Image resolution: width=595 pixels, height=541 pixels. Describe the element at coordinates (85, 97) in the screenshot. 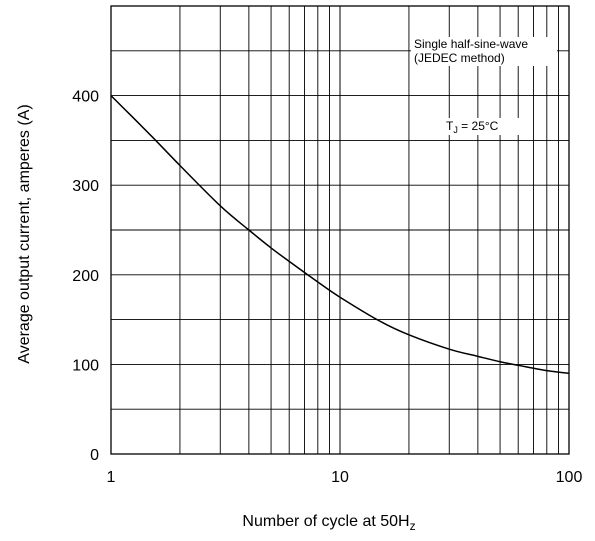

I see `y-tick-label: 400` at that location.